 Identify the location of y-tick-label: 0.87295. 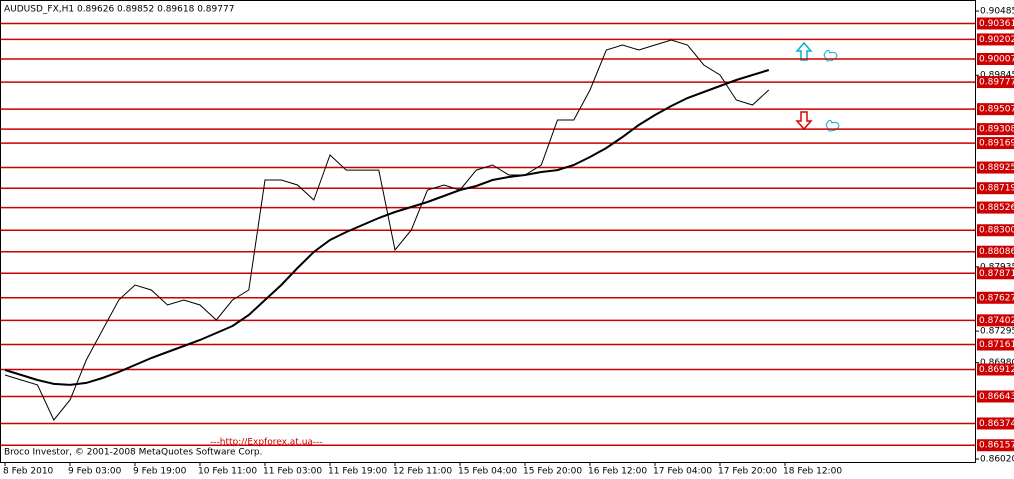
(997, 332).